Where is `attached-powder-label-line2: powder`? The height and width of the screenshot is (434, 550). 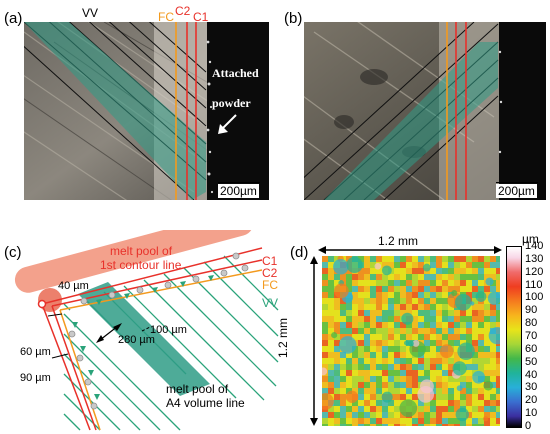
attached-powder-label-line2: powder is located at coordinates (231, 103).